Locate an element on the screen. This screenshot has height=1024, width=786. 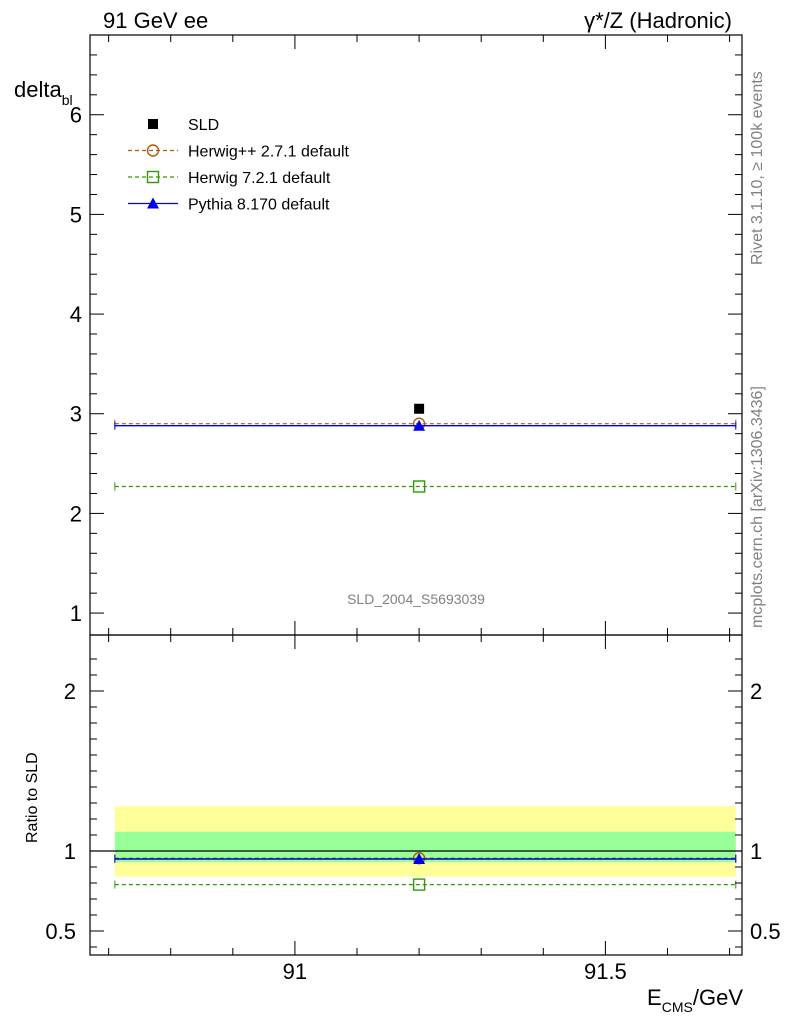
xtick-label: 91.5 is located at coordinates (605, 971).